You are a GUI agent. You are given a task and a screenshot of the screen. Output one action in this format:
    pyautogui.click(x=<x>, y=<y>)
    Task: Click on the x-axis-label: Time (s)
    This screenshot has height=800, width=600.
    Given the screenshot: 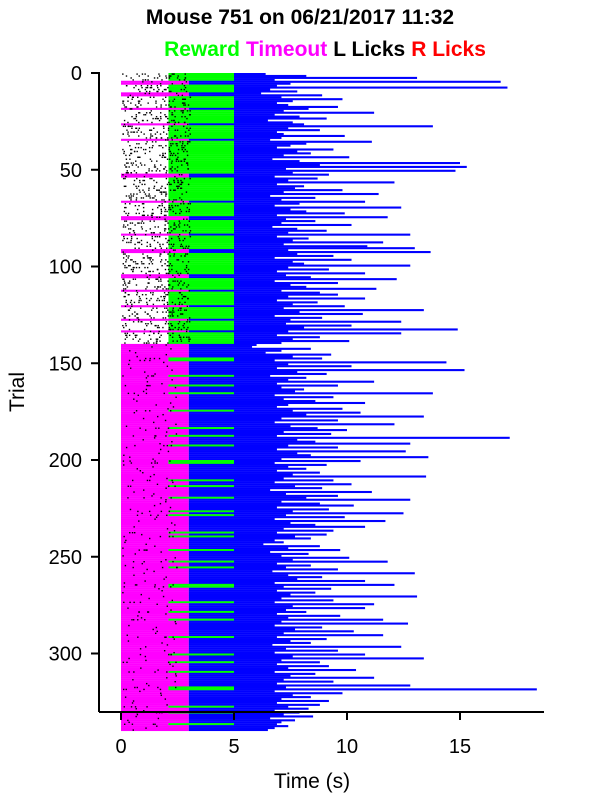 What is the action you would take?
    pyautogui.click(x=312, y=781)
    